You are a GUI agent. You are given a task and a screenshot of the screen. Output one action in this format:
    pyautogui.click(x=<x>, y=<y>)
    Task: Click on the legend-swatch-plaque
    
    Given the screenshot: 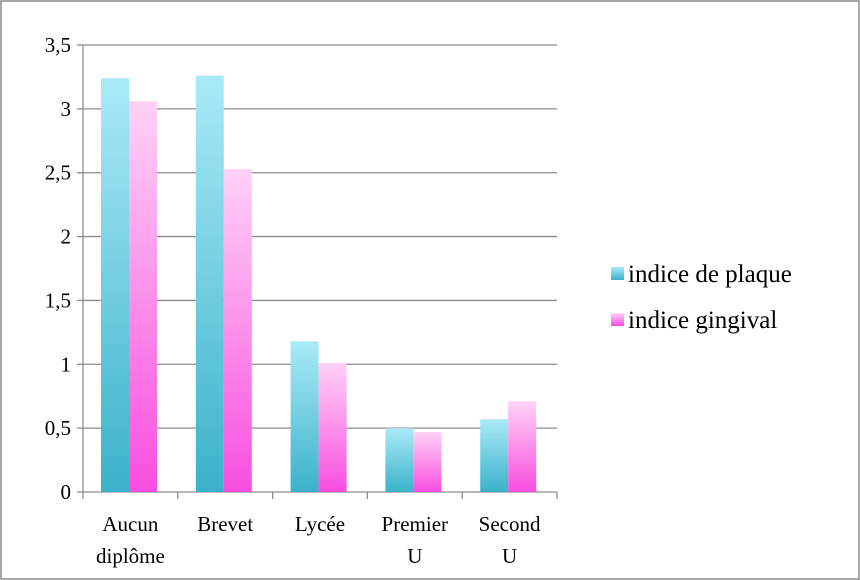 What is the action you would take?
    pyautogui.click(x=617, y=273)
    